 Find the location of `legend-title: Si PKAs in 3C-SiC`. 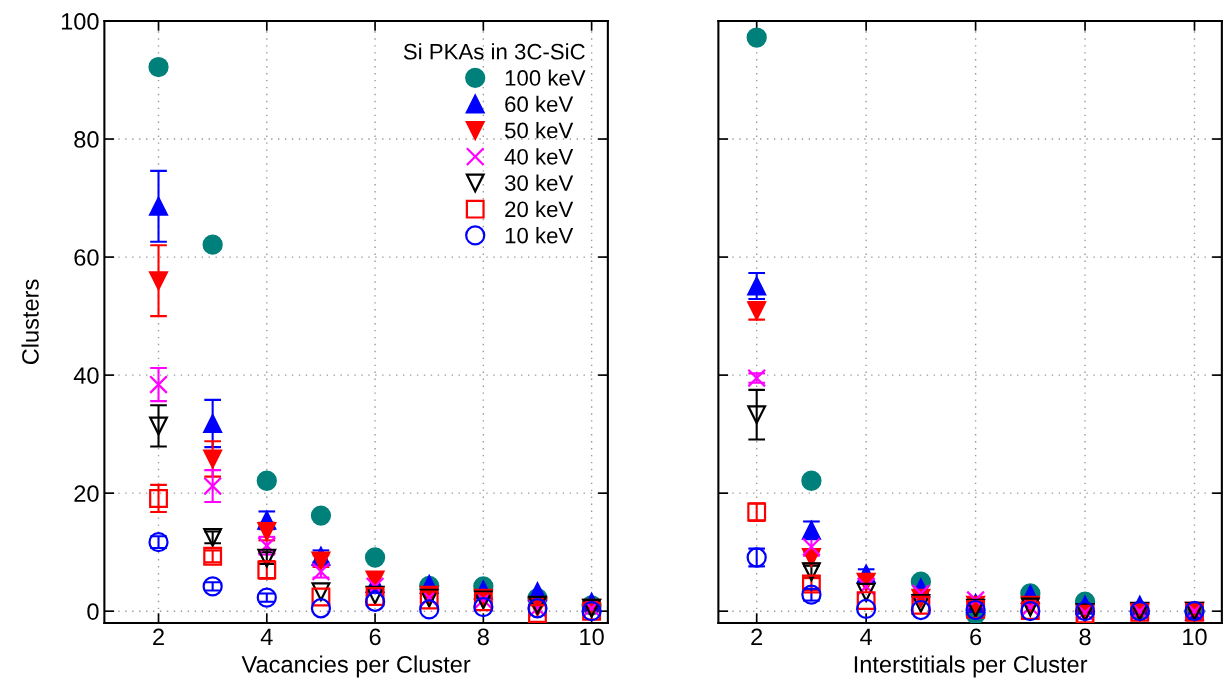

legend-title: Si PKAs in 3C-SiC is located at coordinates (494, 51).